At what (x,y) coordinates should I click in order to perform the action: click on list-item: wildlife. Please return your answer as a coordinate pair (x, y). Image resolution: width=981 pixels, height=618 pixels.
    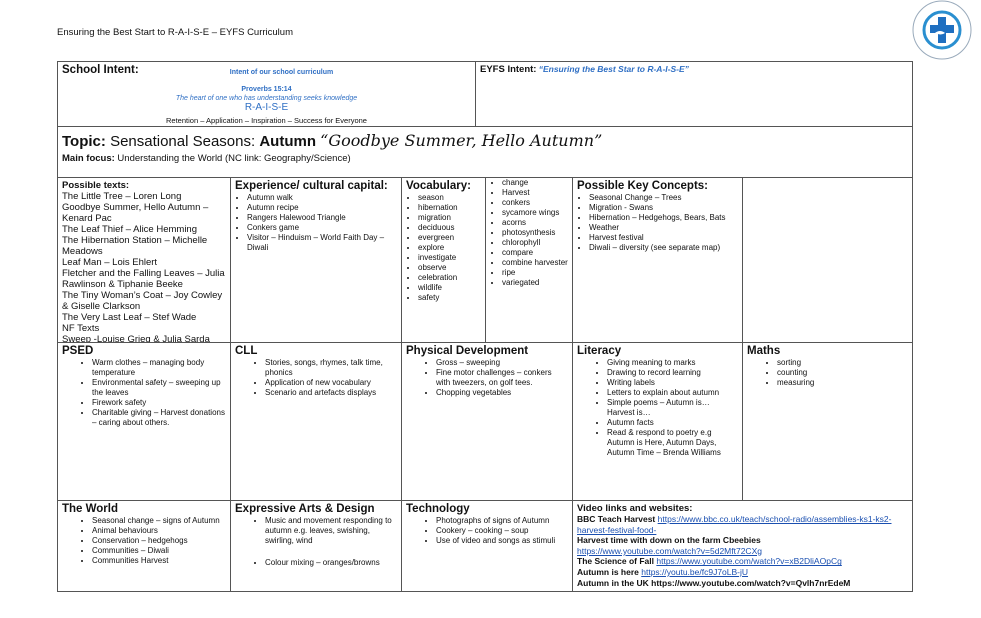
    Looking at the image, I should click on (449, 288).